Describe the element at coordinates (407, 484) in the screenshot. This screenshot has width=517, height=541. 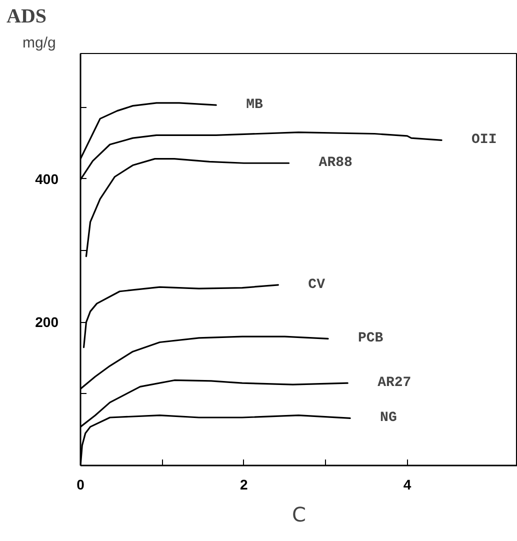
I see `x-tick-label: 4` at that location.